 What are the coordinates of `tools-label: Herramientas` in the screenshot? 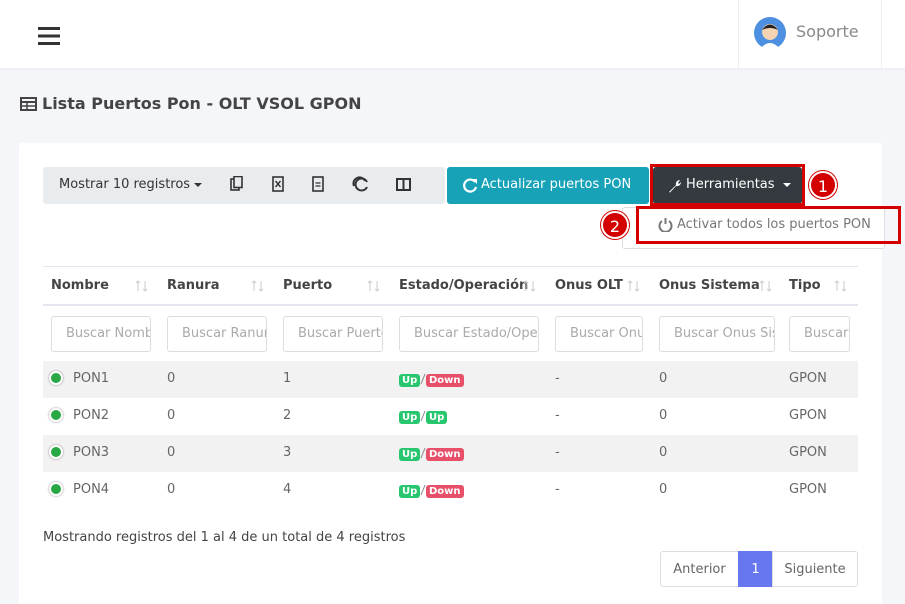 It's located at (730, 184).